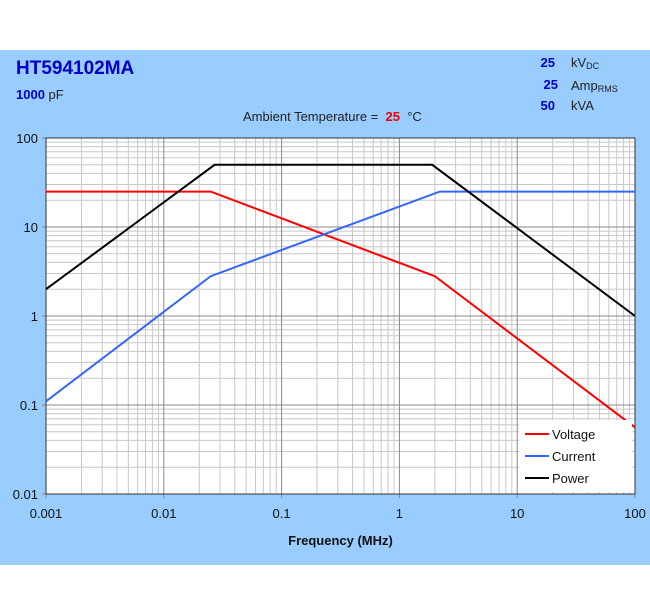 Image resolution: width=650 pixels, height=616 pixels. I want to click on x-tick-label: 0.1, so click(282, 513).